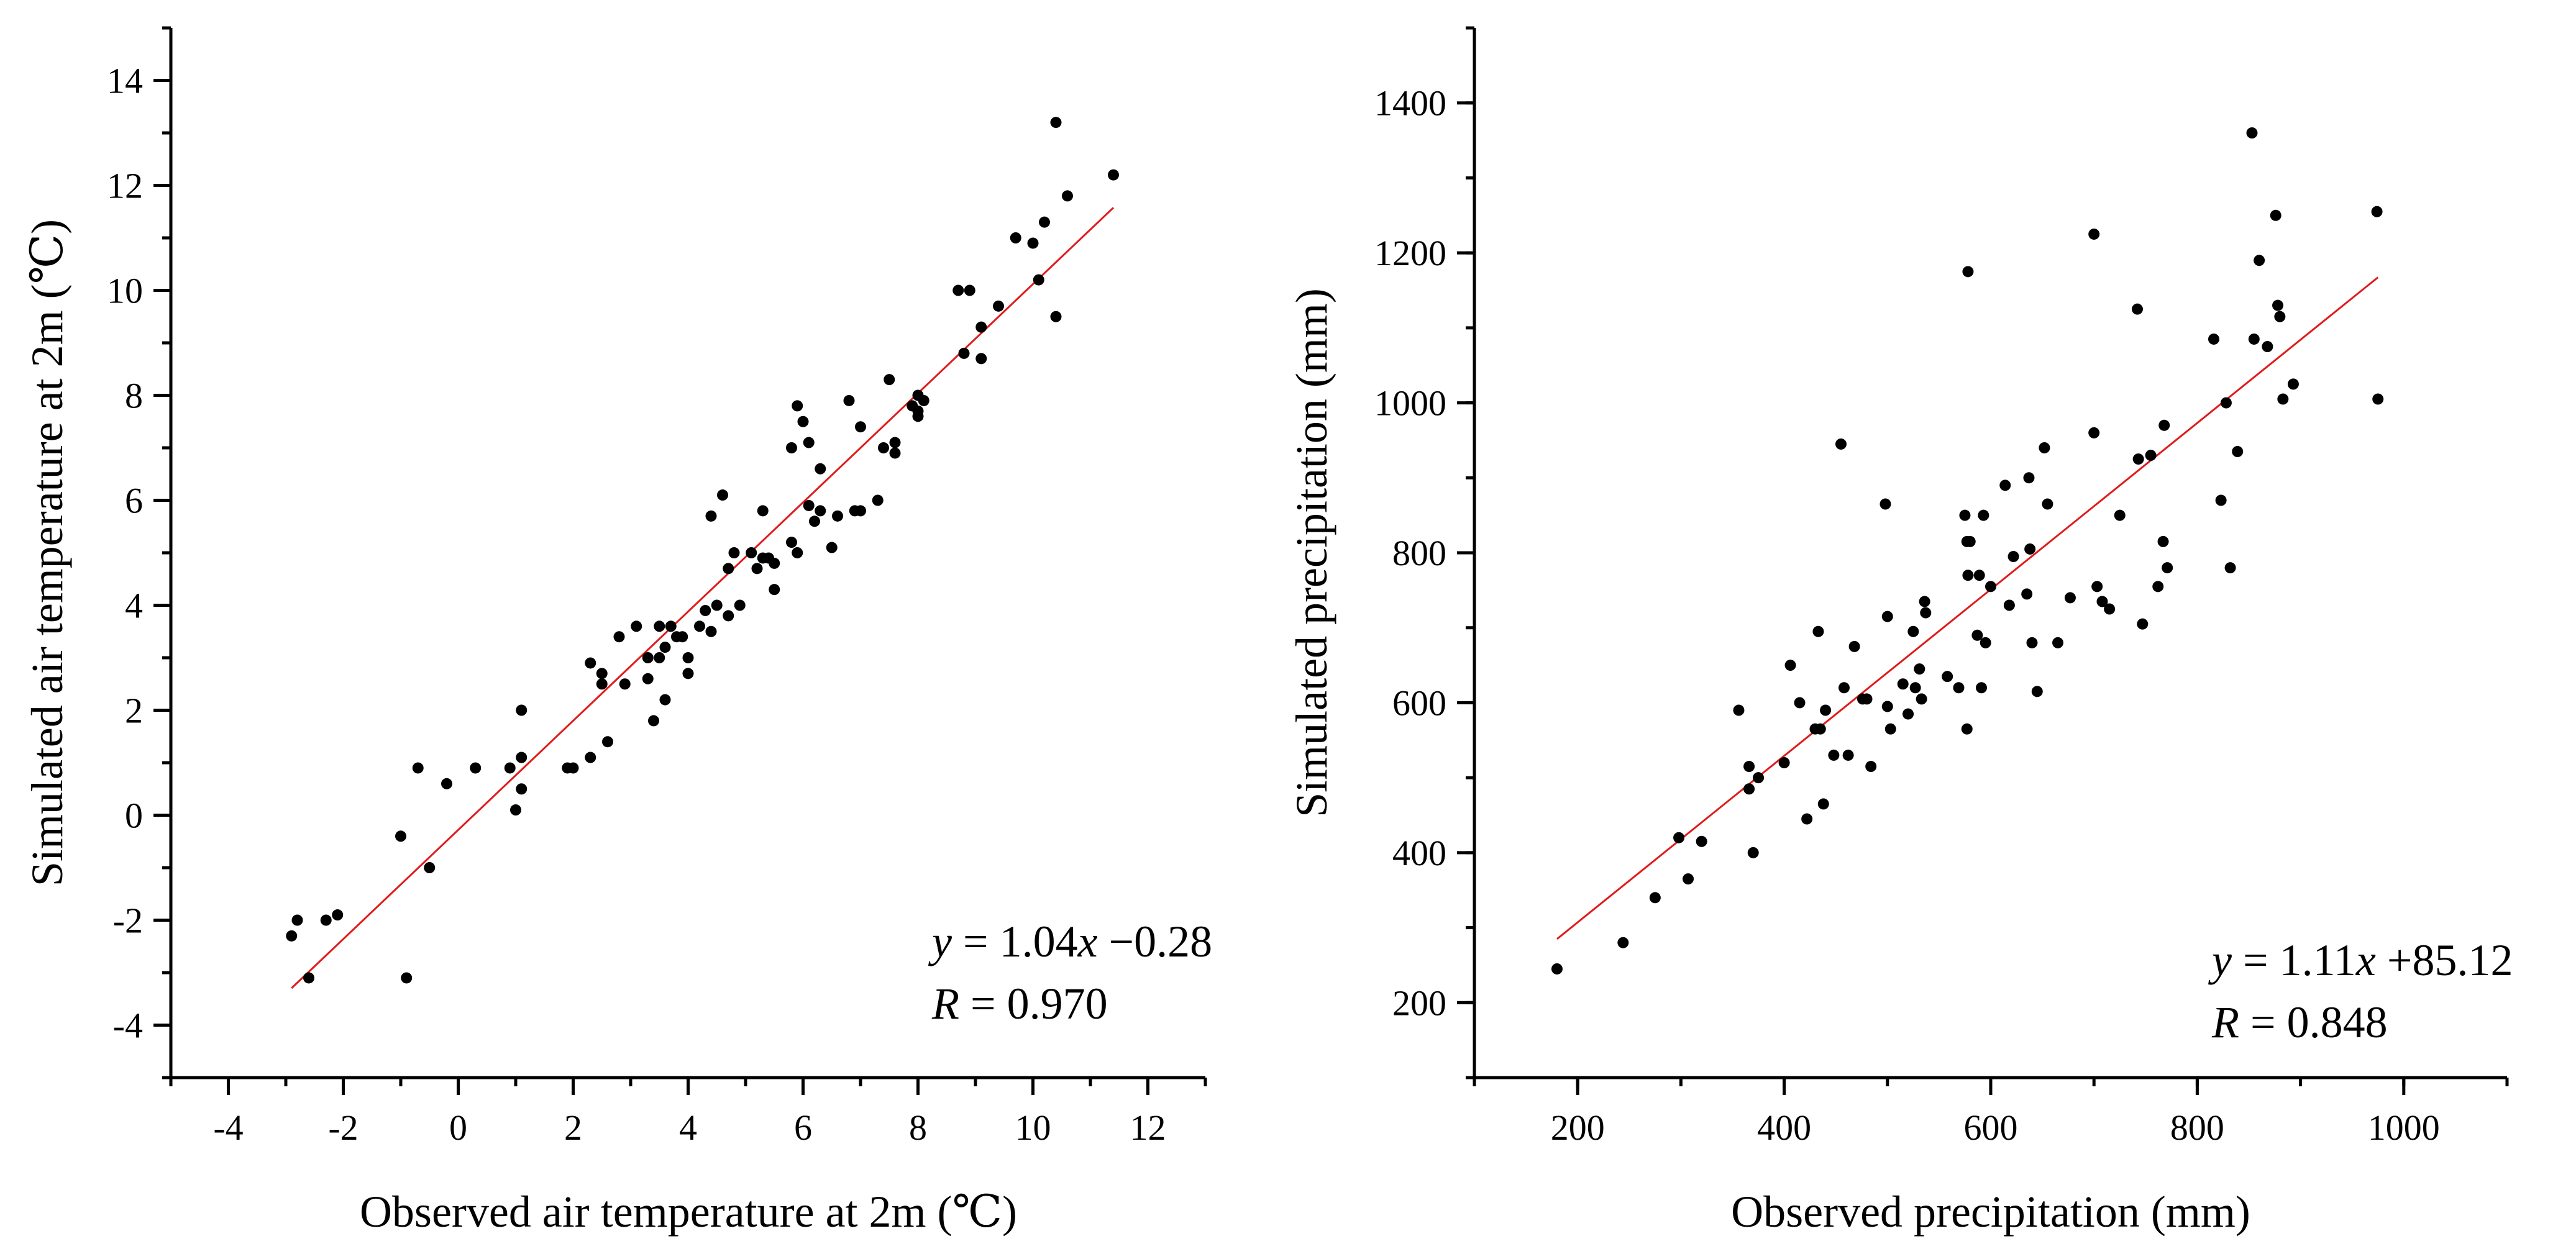  Describe the element at coordinates (918, 1127) in the screenshot. I see `x-tick-label: 8` at that location.